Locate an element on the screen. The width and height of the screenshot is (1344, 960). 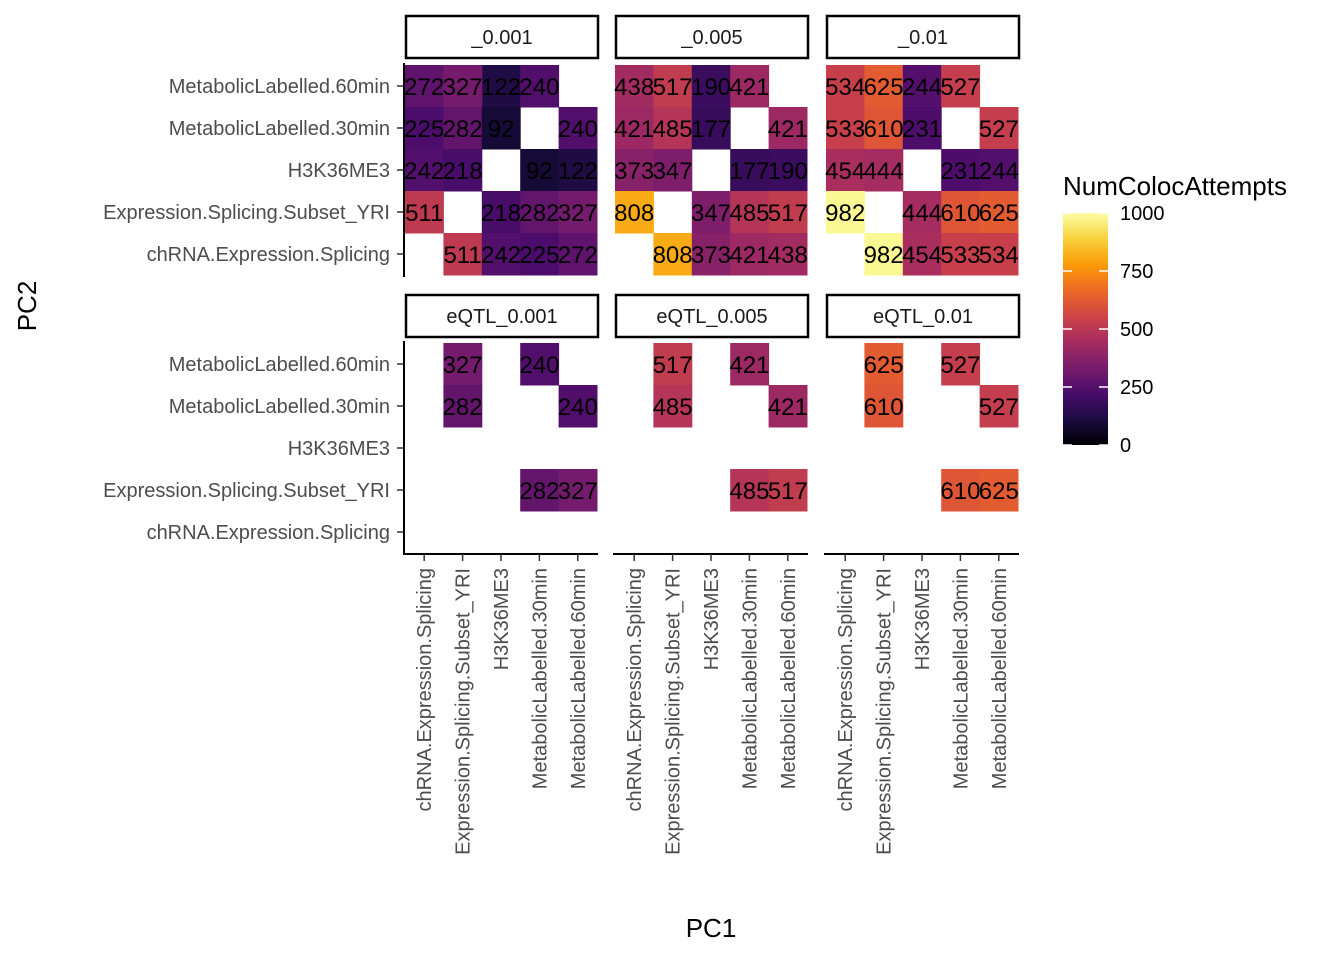
cell-value-label: 485 is located at coordinates (749, 213).